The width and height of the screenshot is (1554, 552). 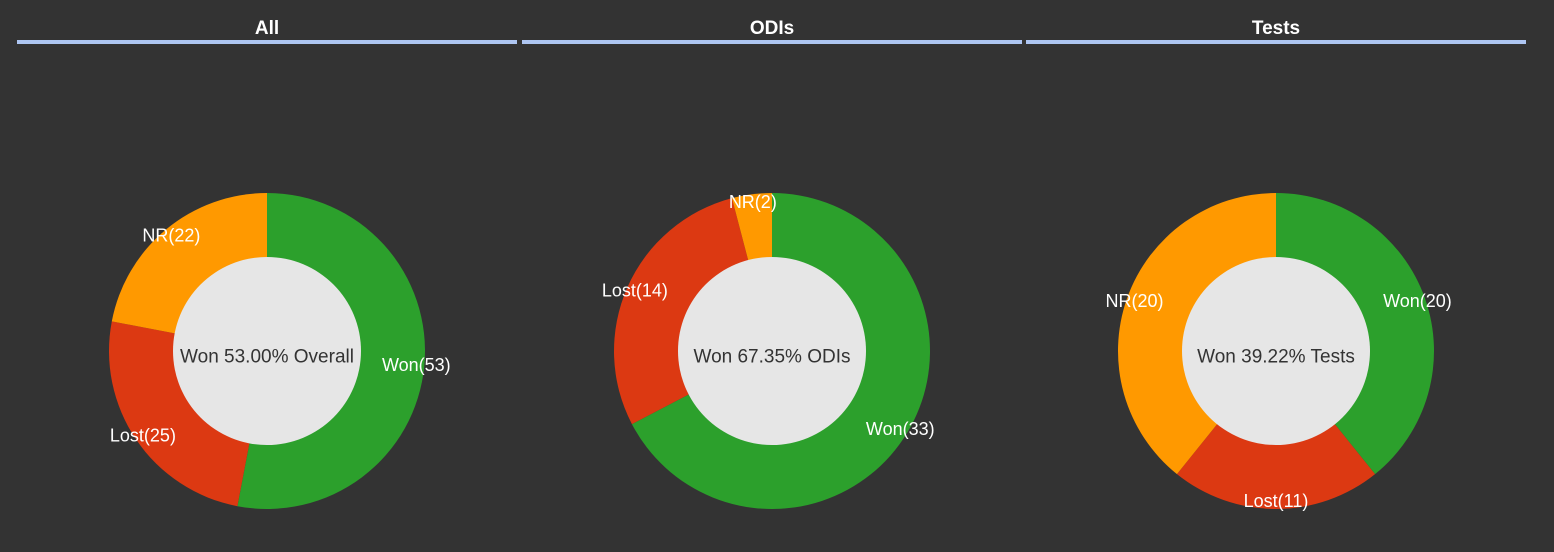 I want to click on chart-title: ODIs, so click(x=772, y=28).